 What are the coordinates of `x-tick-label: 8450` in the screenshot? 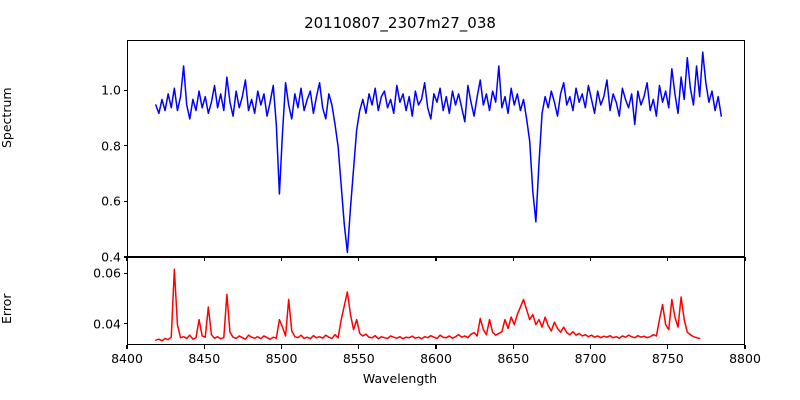 It's located at (204, 358).